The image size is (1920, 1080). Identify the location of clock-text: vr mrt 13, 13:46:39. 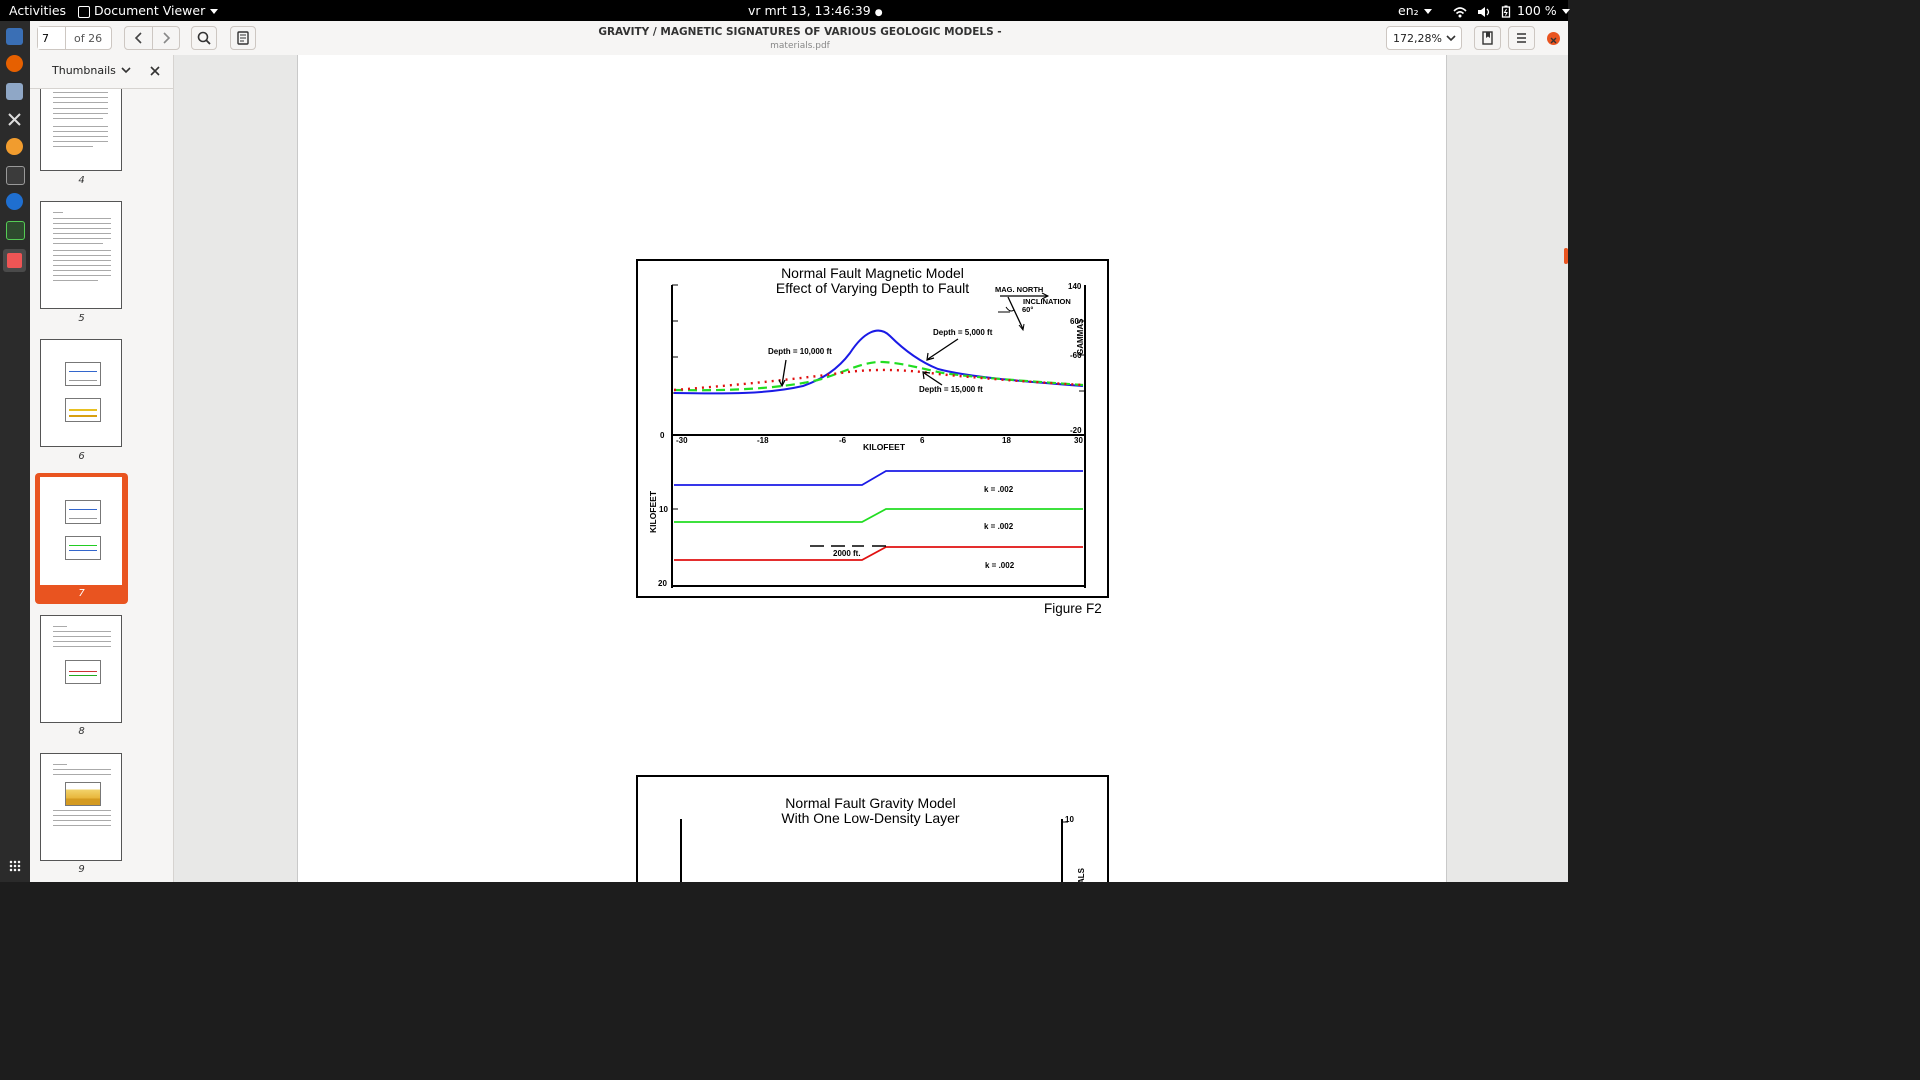
(809, 10).